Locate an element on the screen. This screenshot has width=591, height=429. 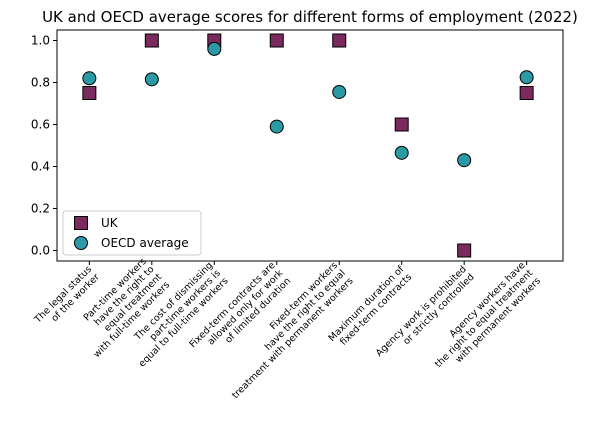
y-tick-label: 0.6 is located at coordinates (40, 125).